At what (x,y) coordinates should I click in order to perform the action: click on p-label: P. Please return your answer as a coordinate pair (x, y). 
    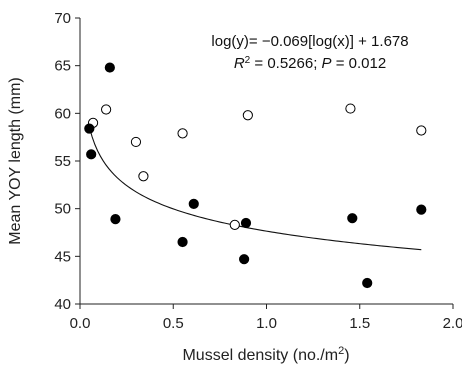
    Looking at the image, I should click on (327, 63).